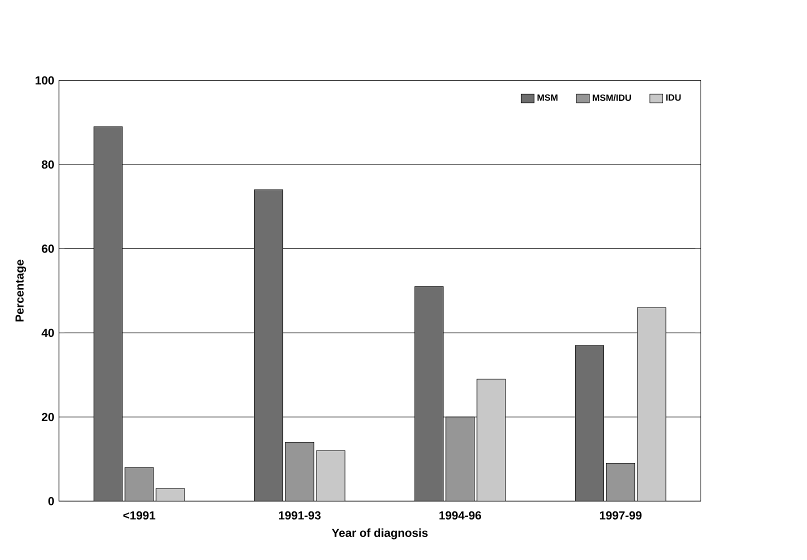 This screenshot has height=560, width=807. Describe the element at coordinates (48, 248) in the screenshot. I see `y-tick-label: 60` at that location.